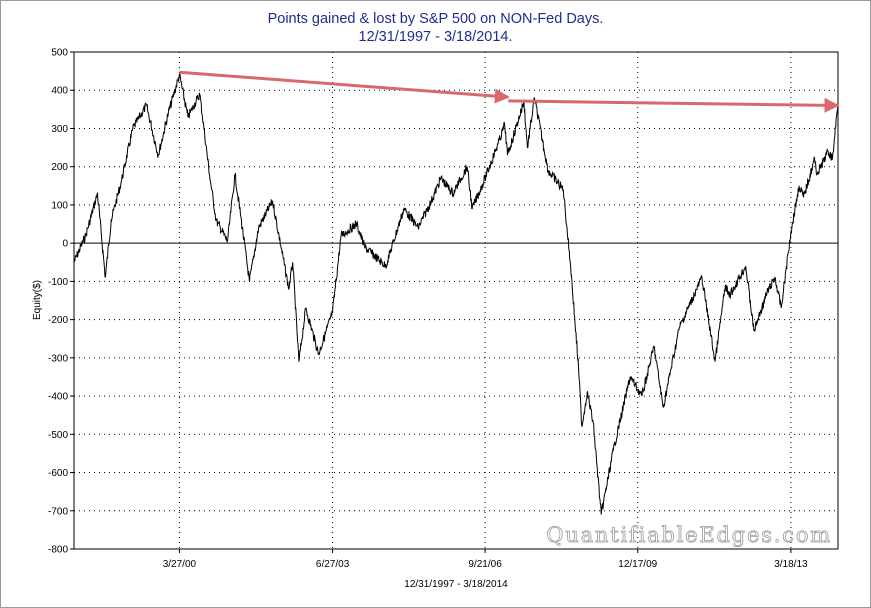 Image resolution: width=871 pixels, height=608 pixels. I want to click on y-tick-label: -500, so click(58, 435).